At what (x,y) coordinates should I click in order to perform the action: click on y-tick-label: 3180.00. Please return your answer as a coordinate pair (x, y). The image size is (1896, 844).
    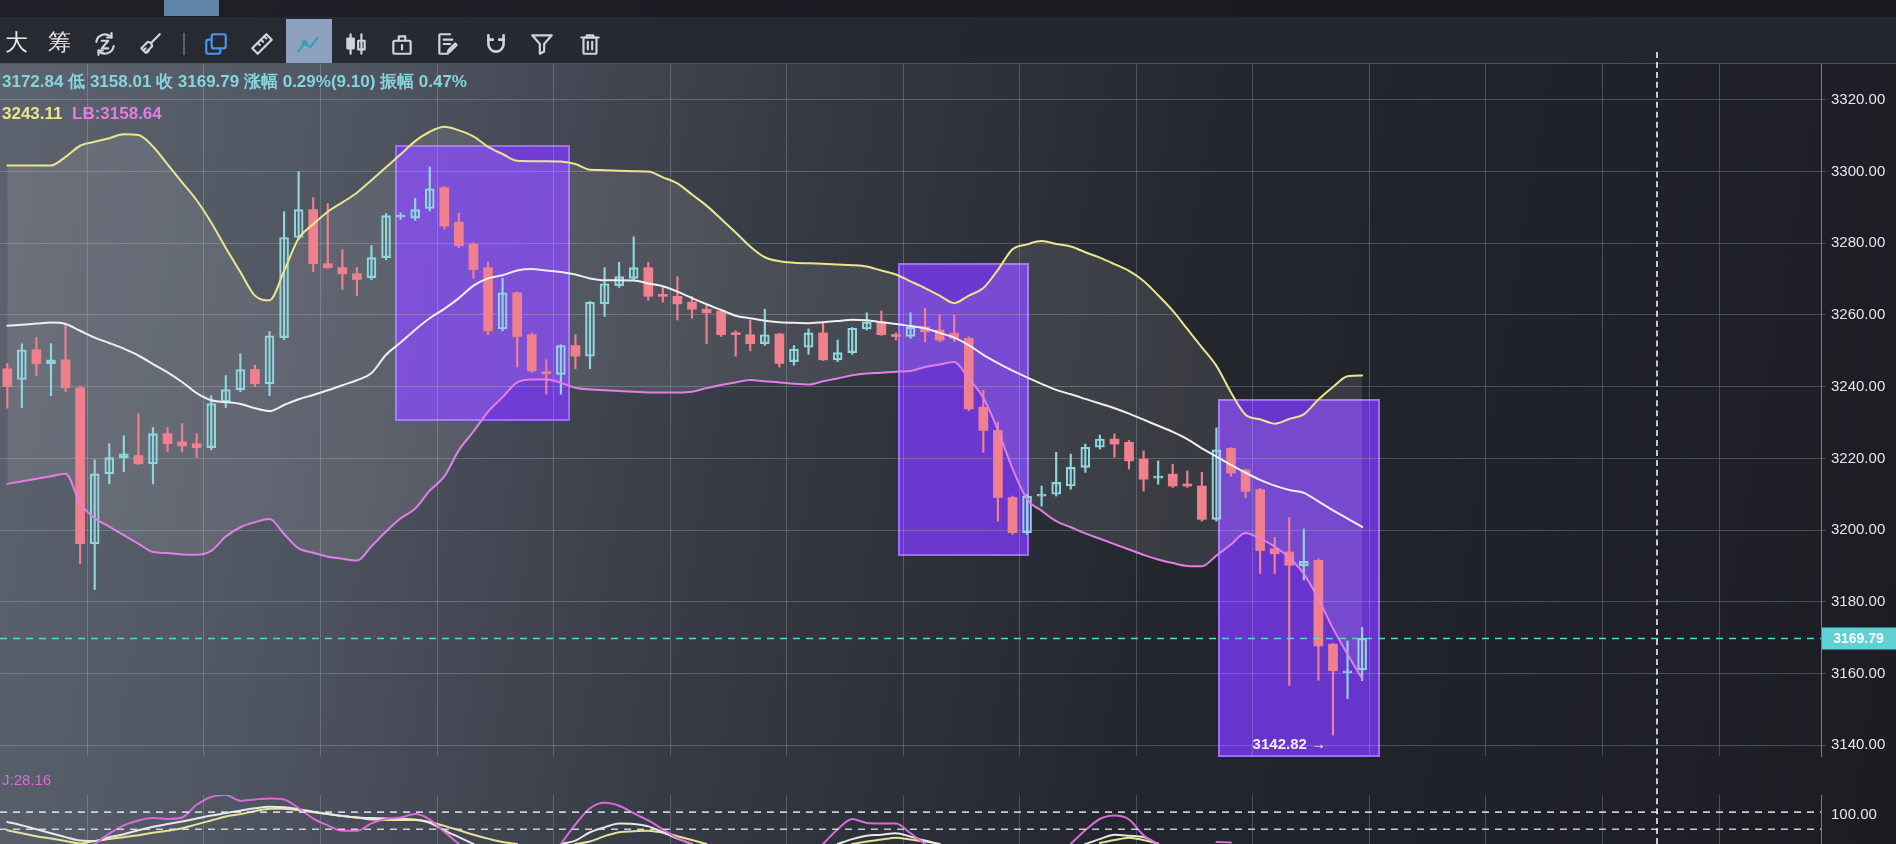
    Looking at the image, I should click on (1858, 600).